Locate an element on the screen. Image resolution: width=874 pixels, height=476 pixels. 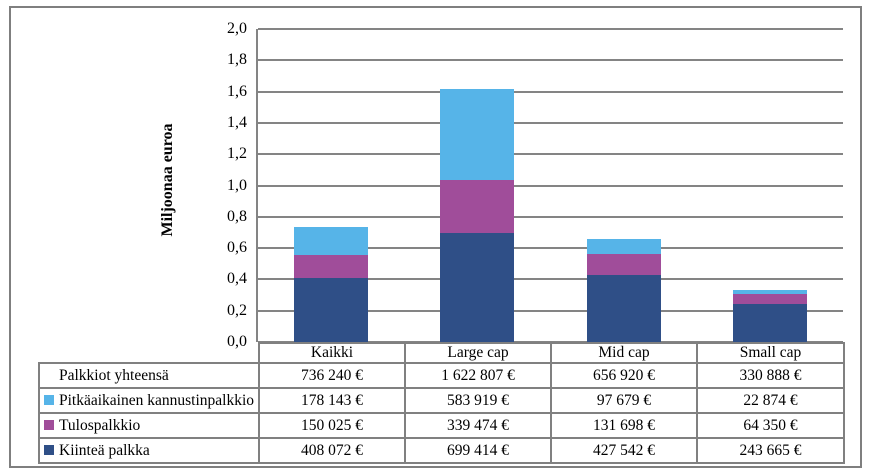
value-cell: 150 025 € is located at coordinates (332, 425).